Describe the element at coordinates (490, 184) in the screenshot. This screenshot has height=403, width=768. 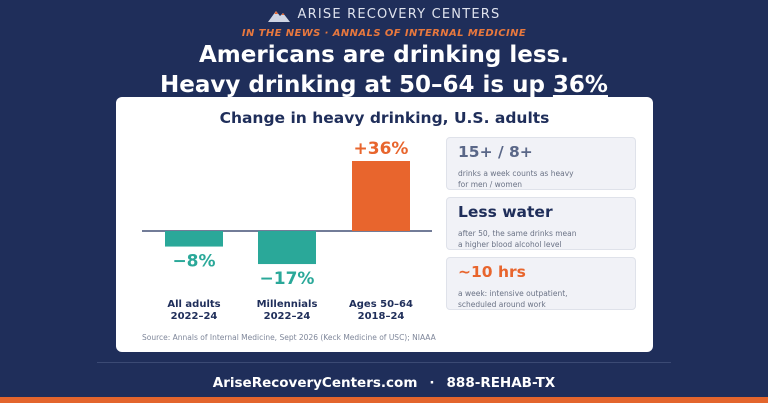
I see `info-card-text-line-2: for men / women` at that location.